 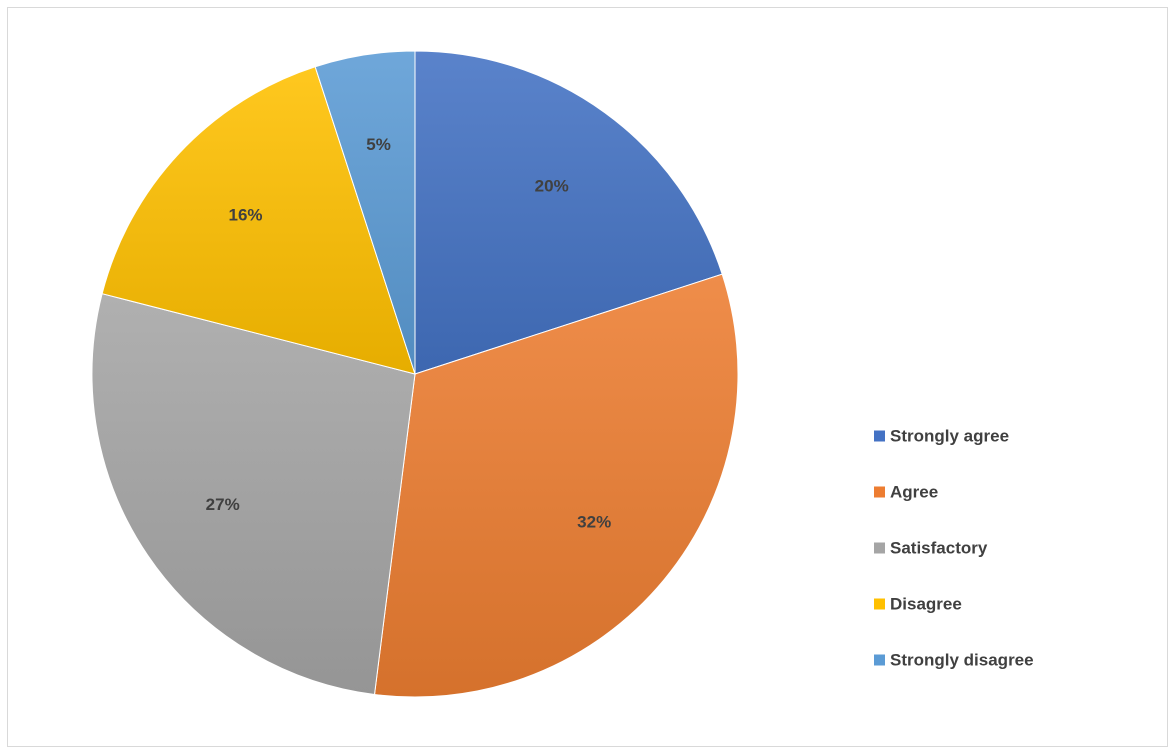 What do you see at coordinates (962, 660) in the screenshot?
I see `legend-label-strongly-disagree: Strongly disagree` at bounding box center [962, 660].